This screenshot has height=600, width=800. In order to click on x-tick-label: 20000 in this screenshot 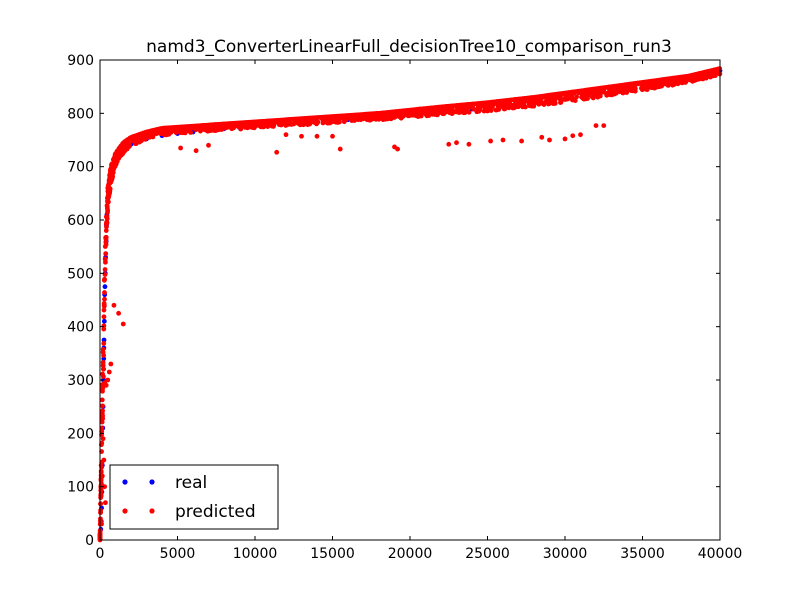, I will do `click(410, 554)`.